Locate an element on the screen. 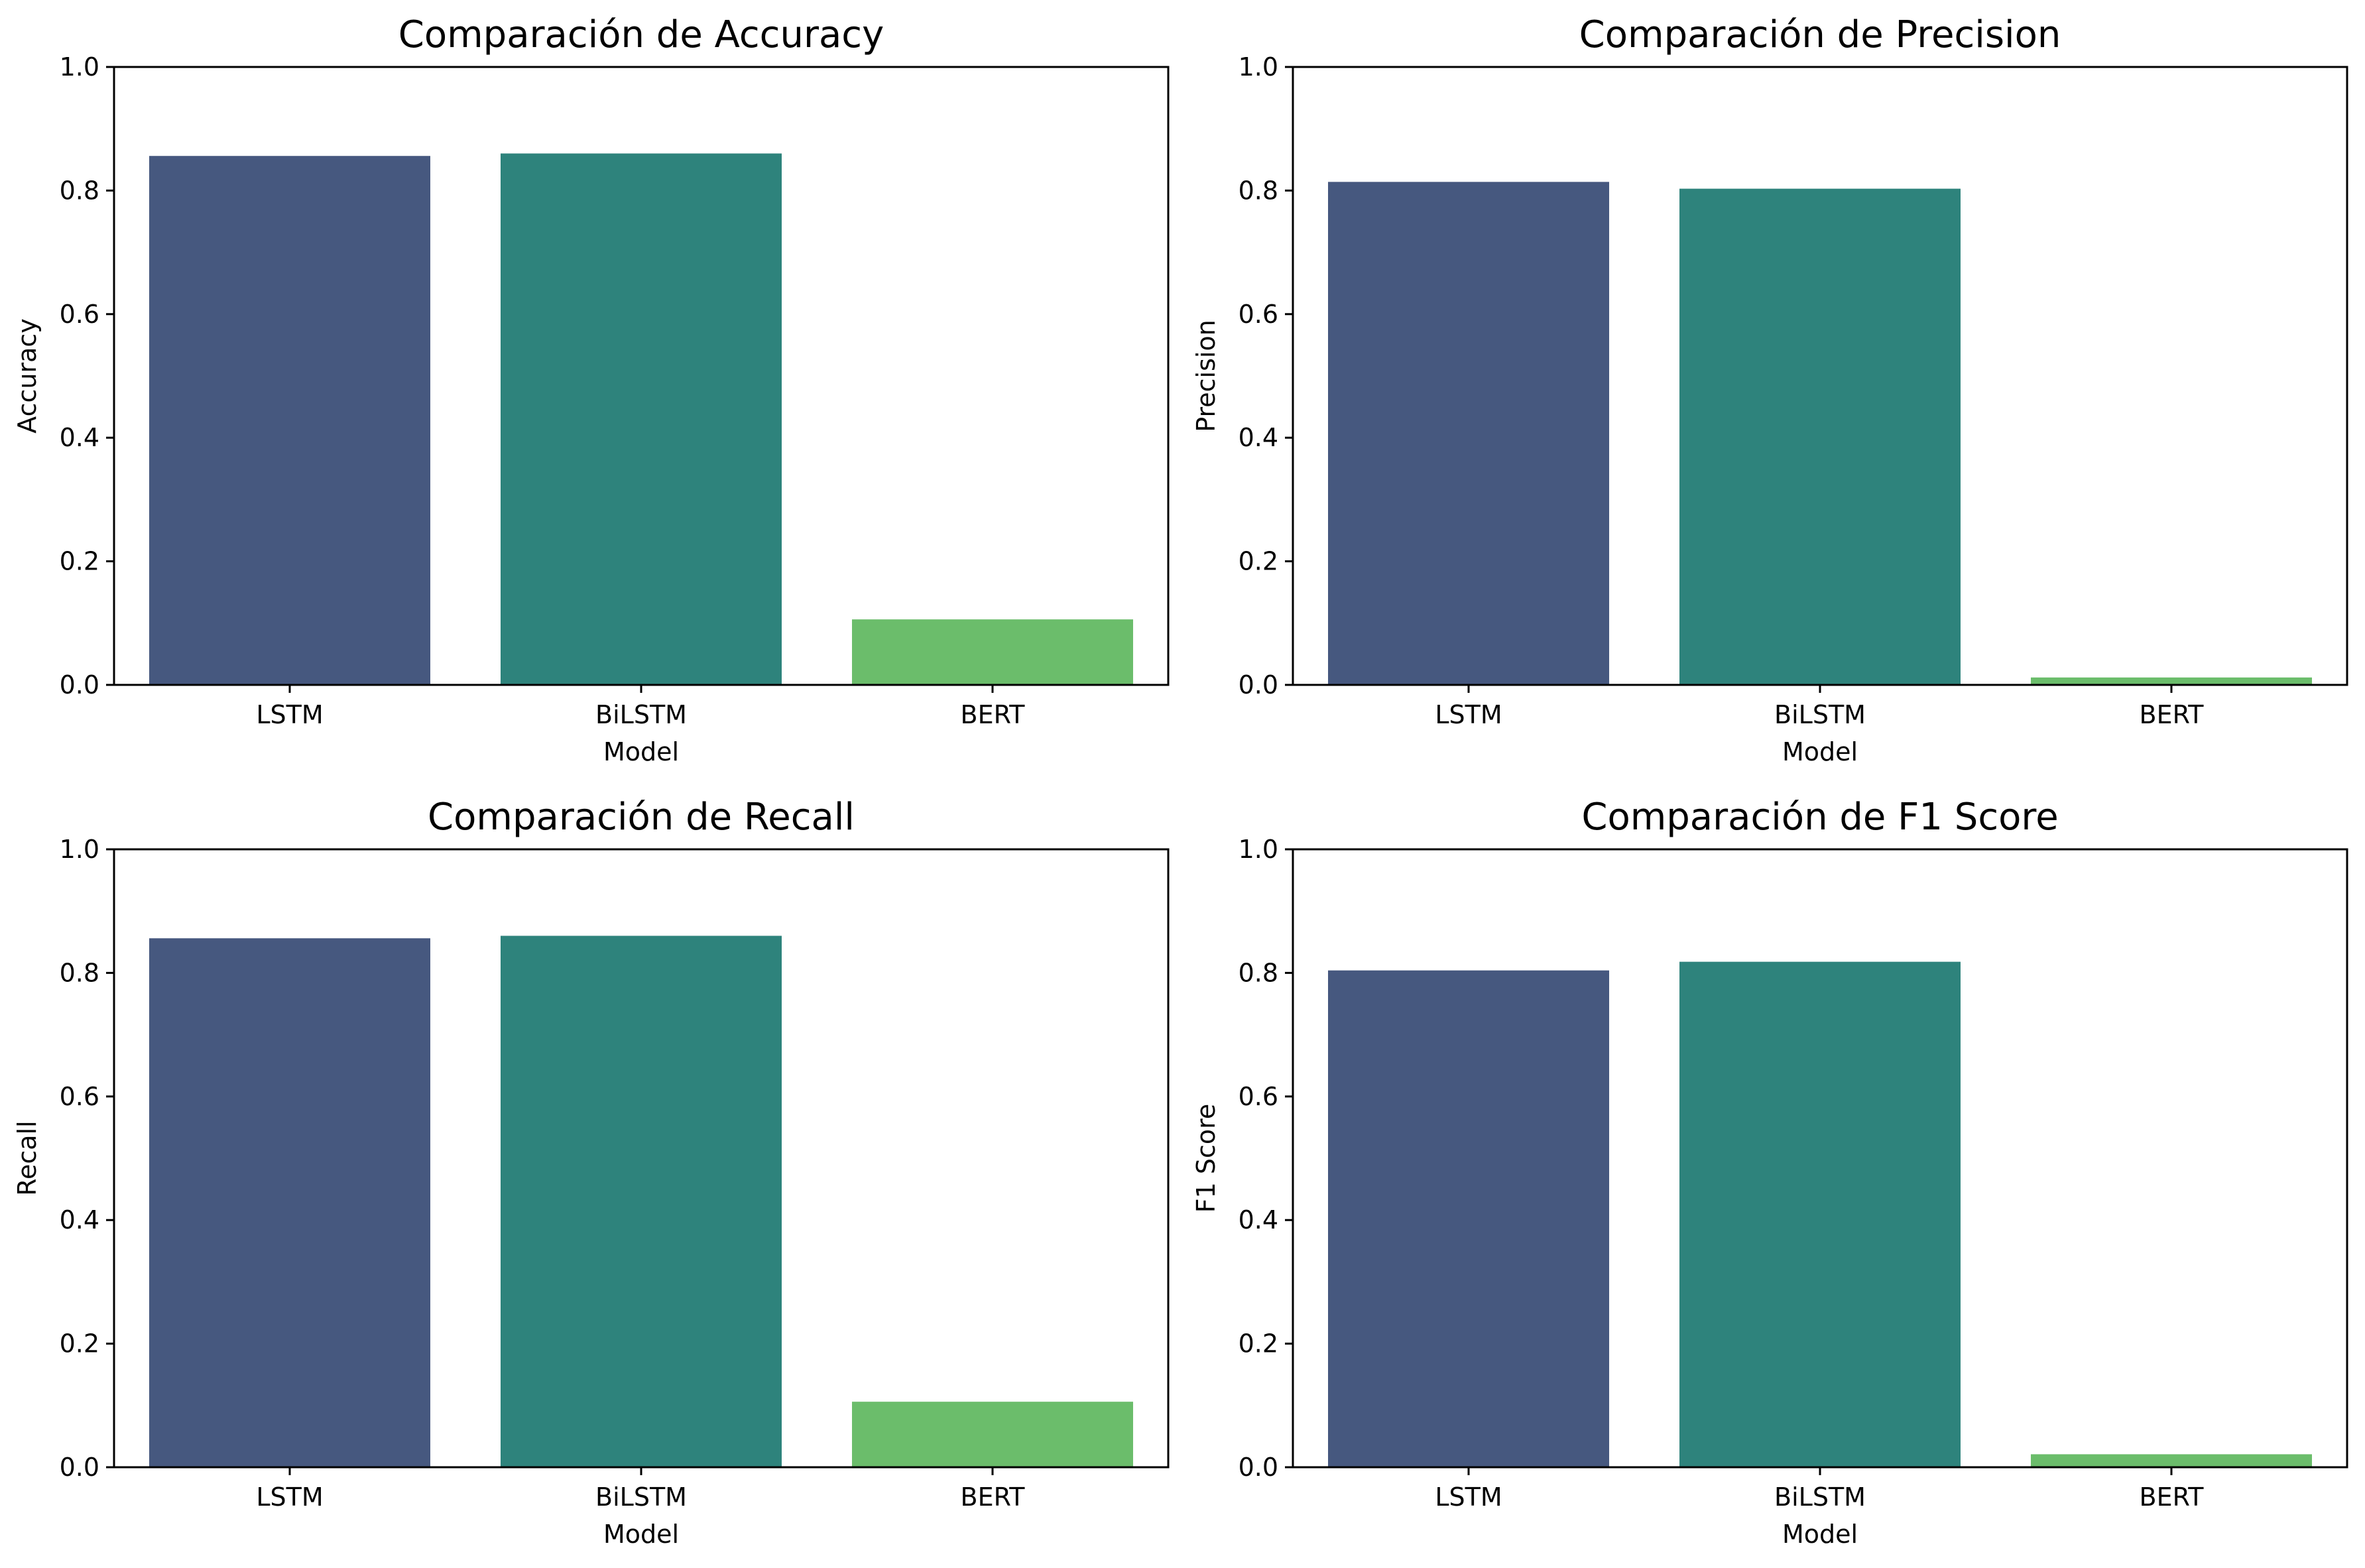 This screenshot has width=2365, height=1568. chart-title: Comparación de F1 Score is located at coordinates (1820, 817).